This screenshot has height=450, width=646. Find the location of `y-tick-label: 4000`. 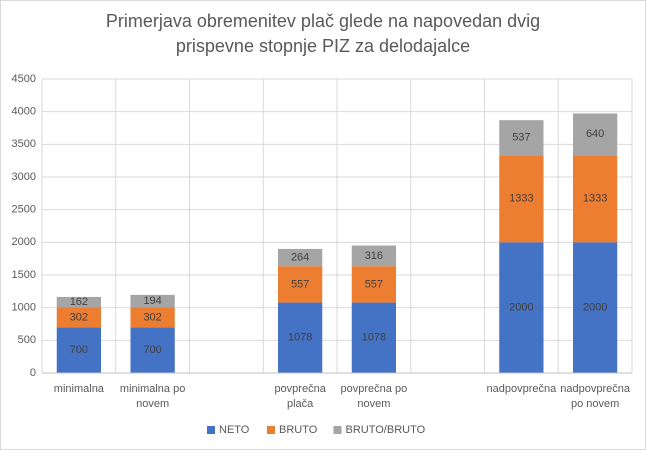

y-tick-label: 4000 is located at coordinates (24, 112).